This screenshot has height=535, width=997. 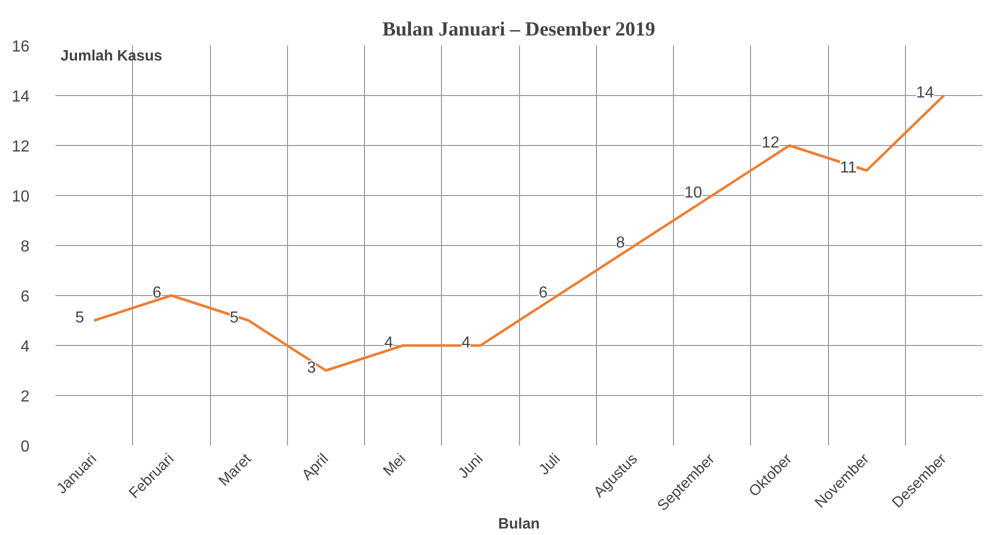 What do you see at coordinates (550, 464) in the screenshot?
I see `x-tick-label: Juli` at bounding box center [550, 464].